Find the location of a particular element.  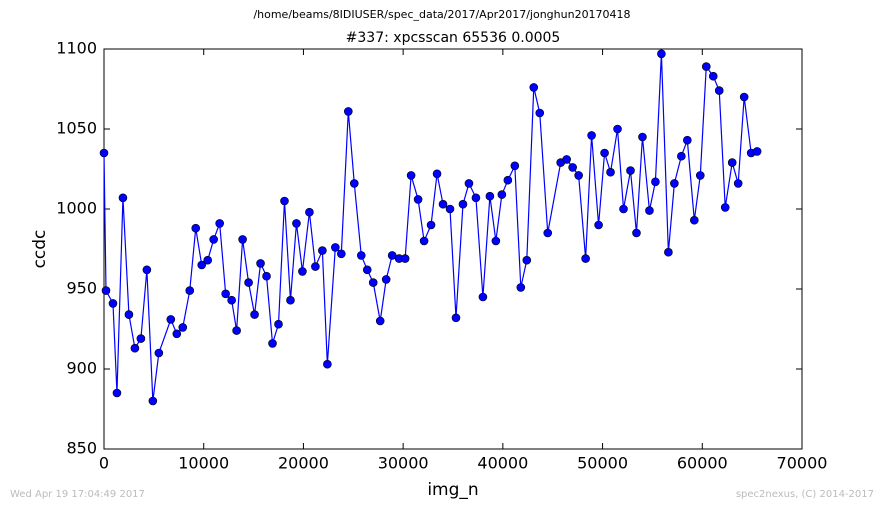

y-tick-label: 950 is located at coordinates (81, 288).